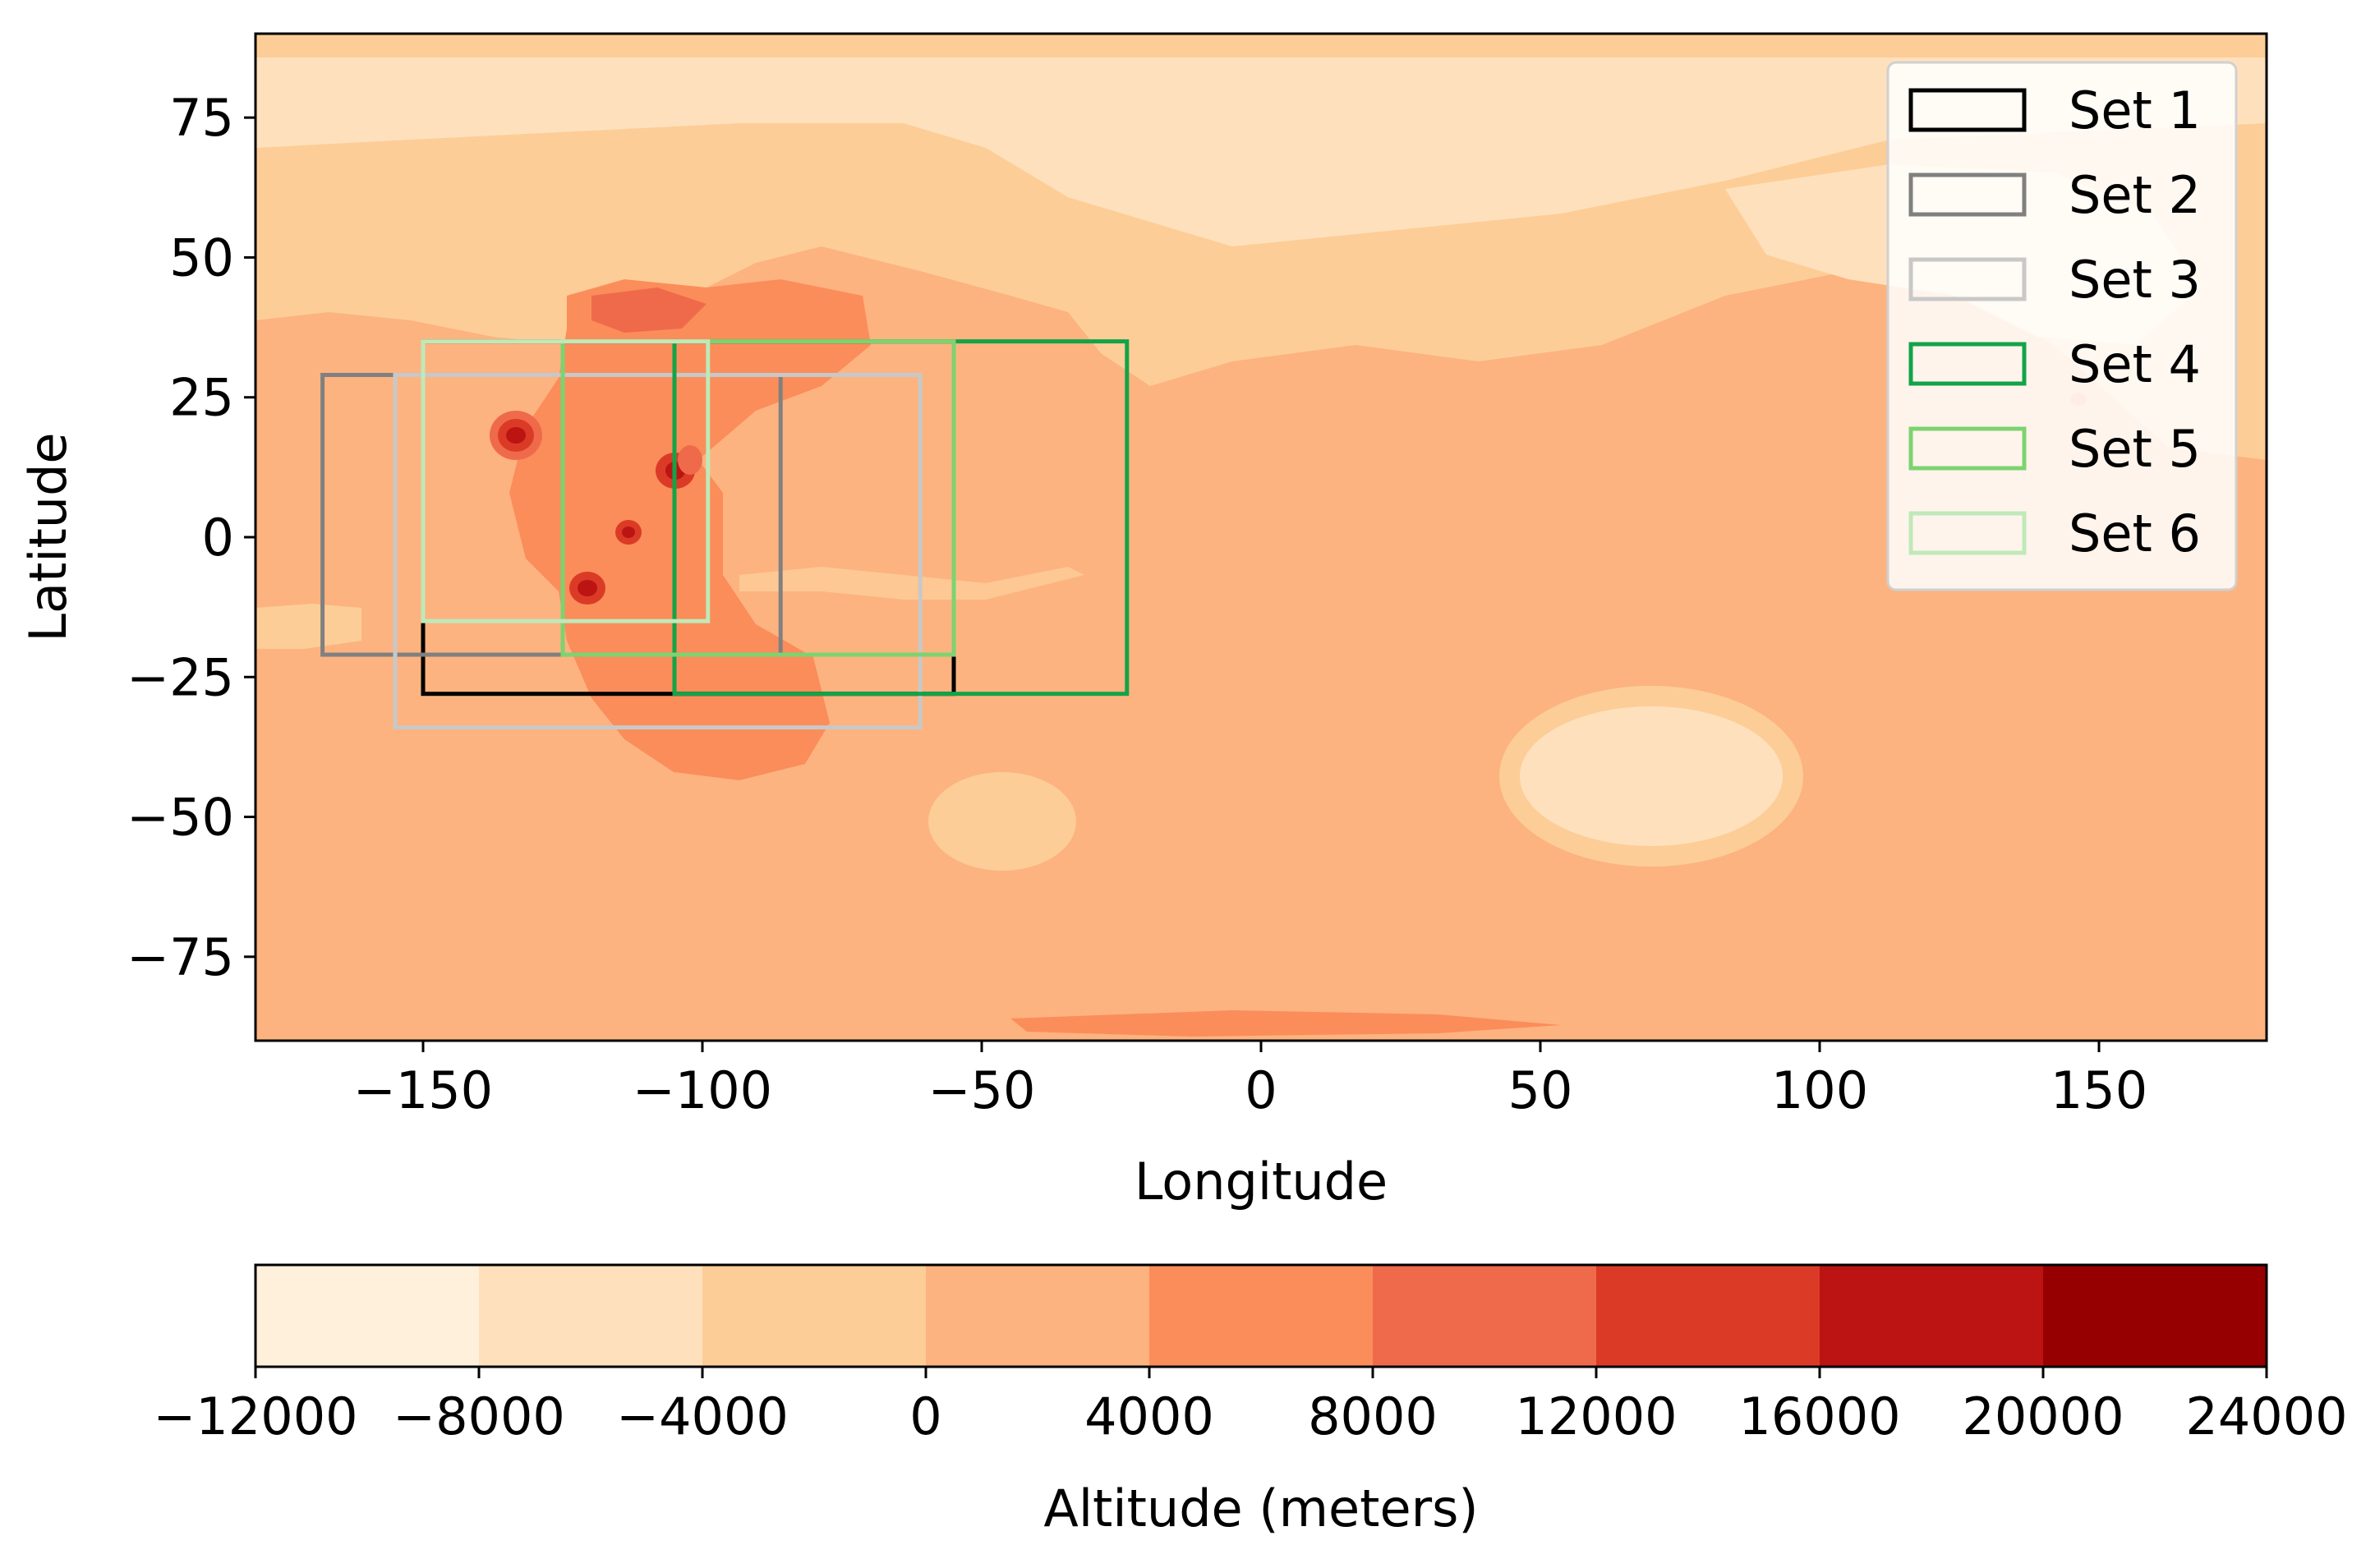 Image resolution: width=2375 pixels, height=1568 pixels. I want to click on y-axis-title: Latitude, so click(48, 536).